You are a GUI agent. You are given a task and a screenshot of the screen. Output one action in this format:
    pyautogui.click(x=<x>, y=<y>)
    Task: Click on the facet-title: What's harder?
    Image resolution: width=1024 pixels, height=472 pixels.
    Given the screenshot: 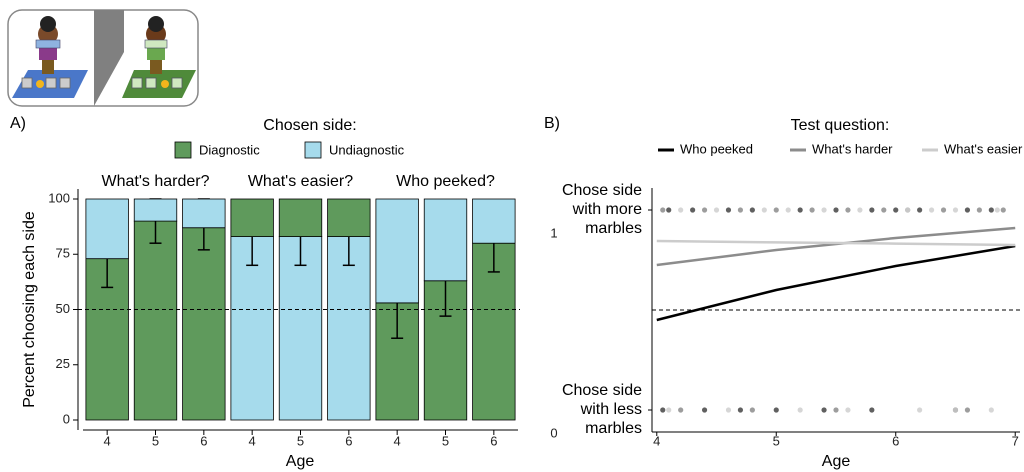 What is the action you would take?
    pyautogui.click(x=156, y=181)
    